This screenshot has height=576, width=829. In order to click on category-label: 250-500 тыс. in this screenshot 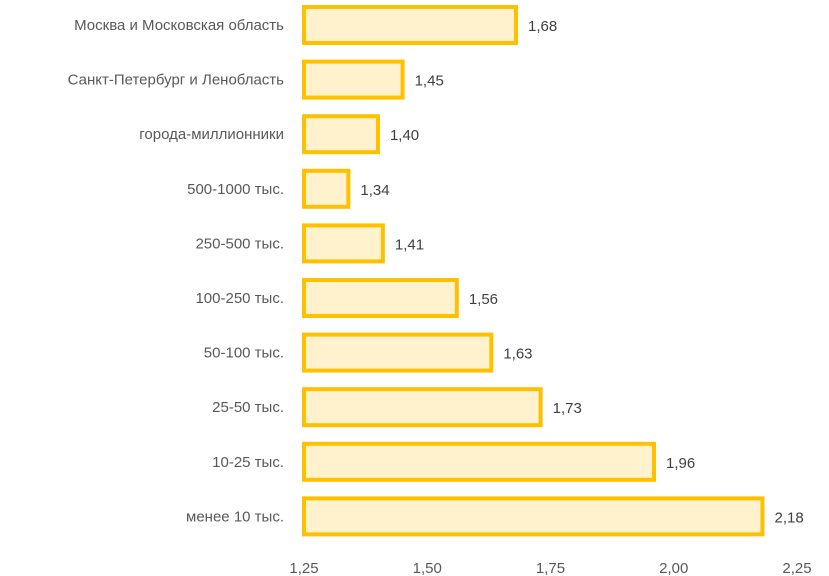, I will do `click(239, 243)`.